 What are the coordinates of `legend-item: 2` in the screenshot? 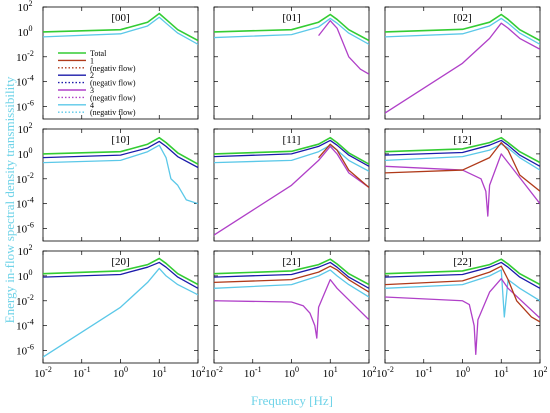 It's located at (76, 75).